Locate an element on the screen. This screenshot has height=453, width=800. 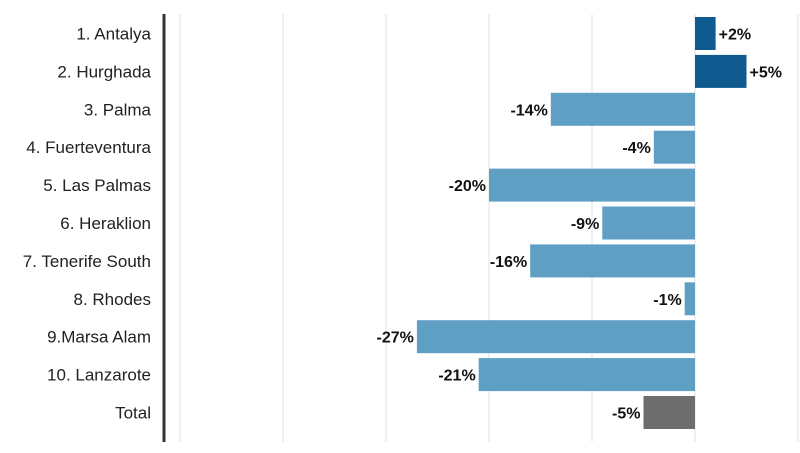
category-label: 8. Rhodes is located at coordinates (113, 299).